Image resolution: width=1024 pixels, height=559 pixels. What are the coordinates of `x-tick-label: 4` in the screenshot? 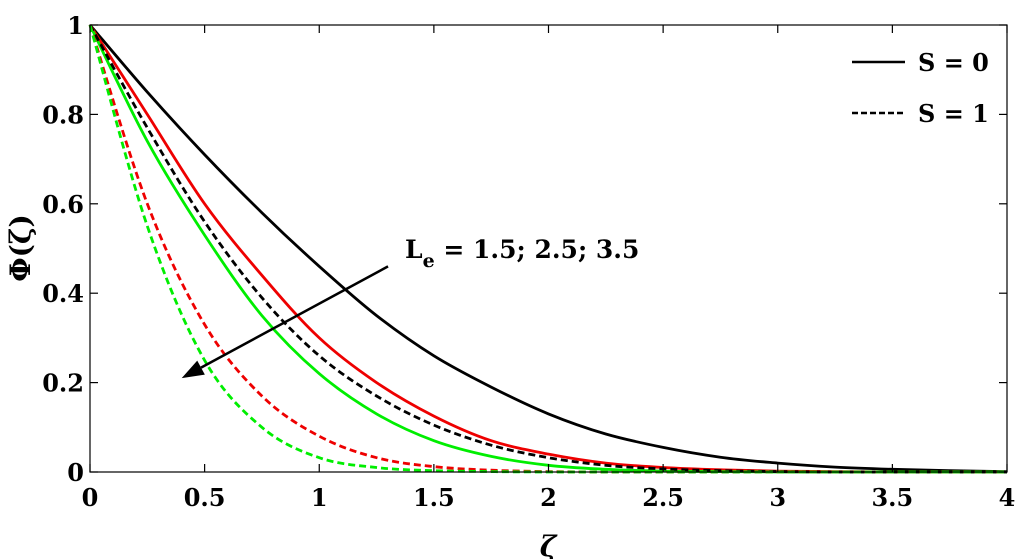 It's located at (1007, 497).